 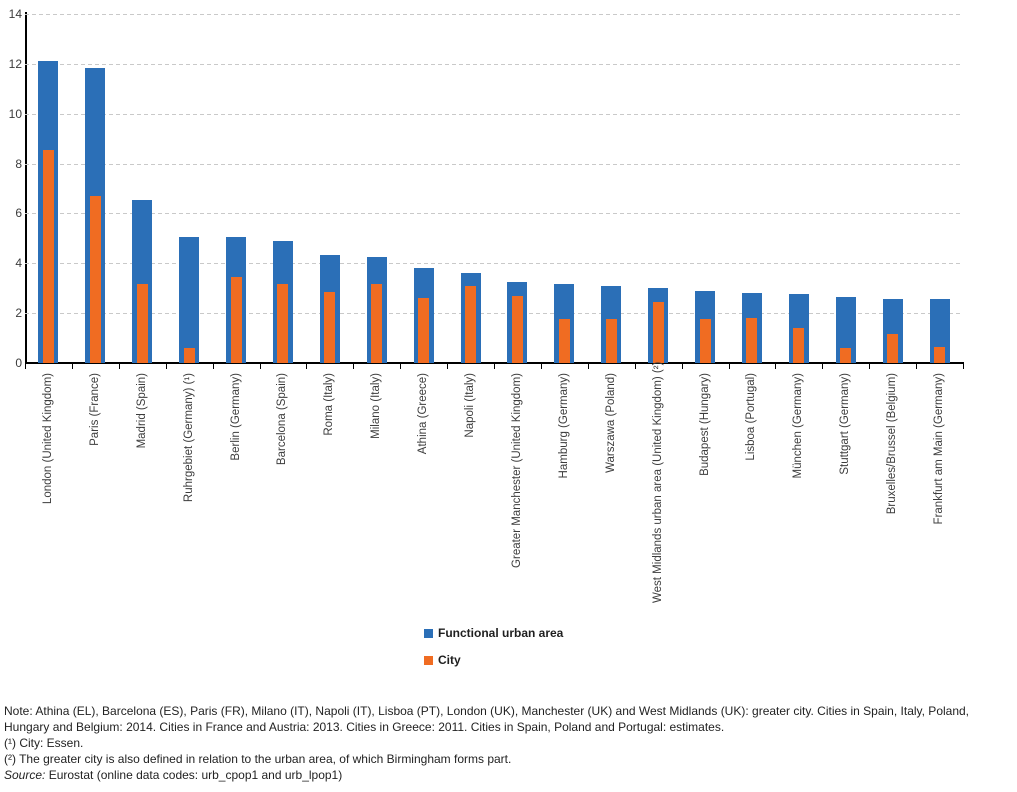 I want to click on category-label-3: Ruhrgebiet (Germany) (¹), so click(x=189, y=438).